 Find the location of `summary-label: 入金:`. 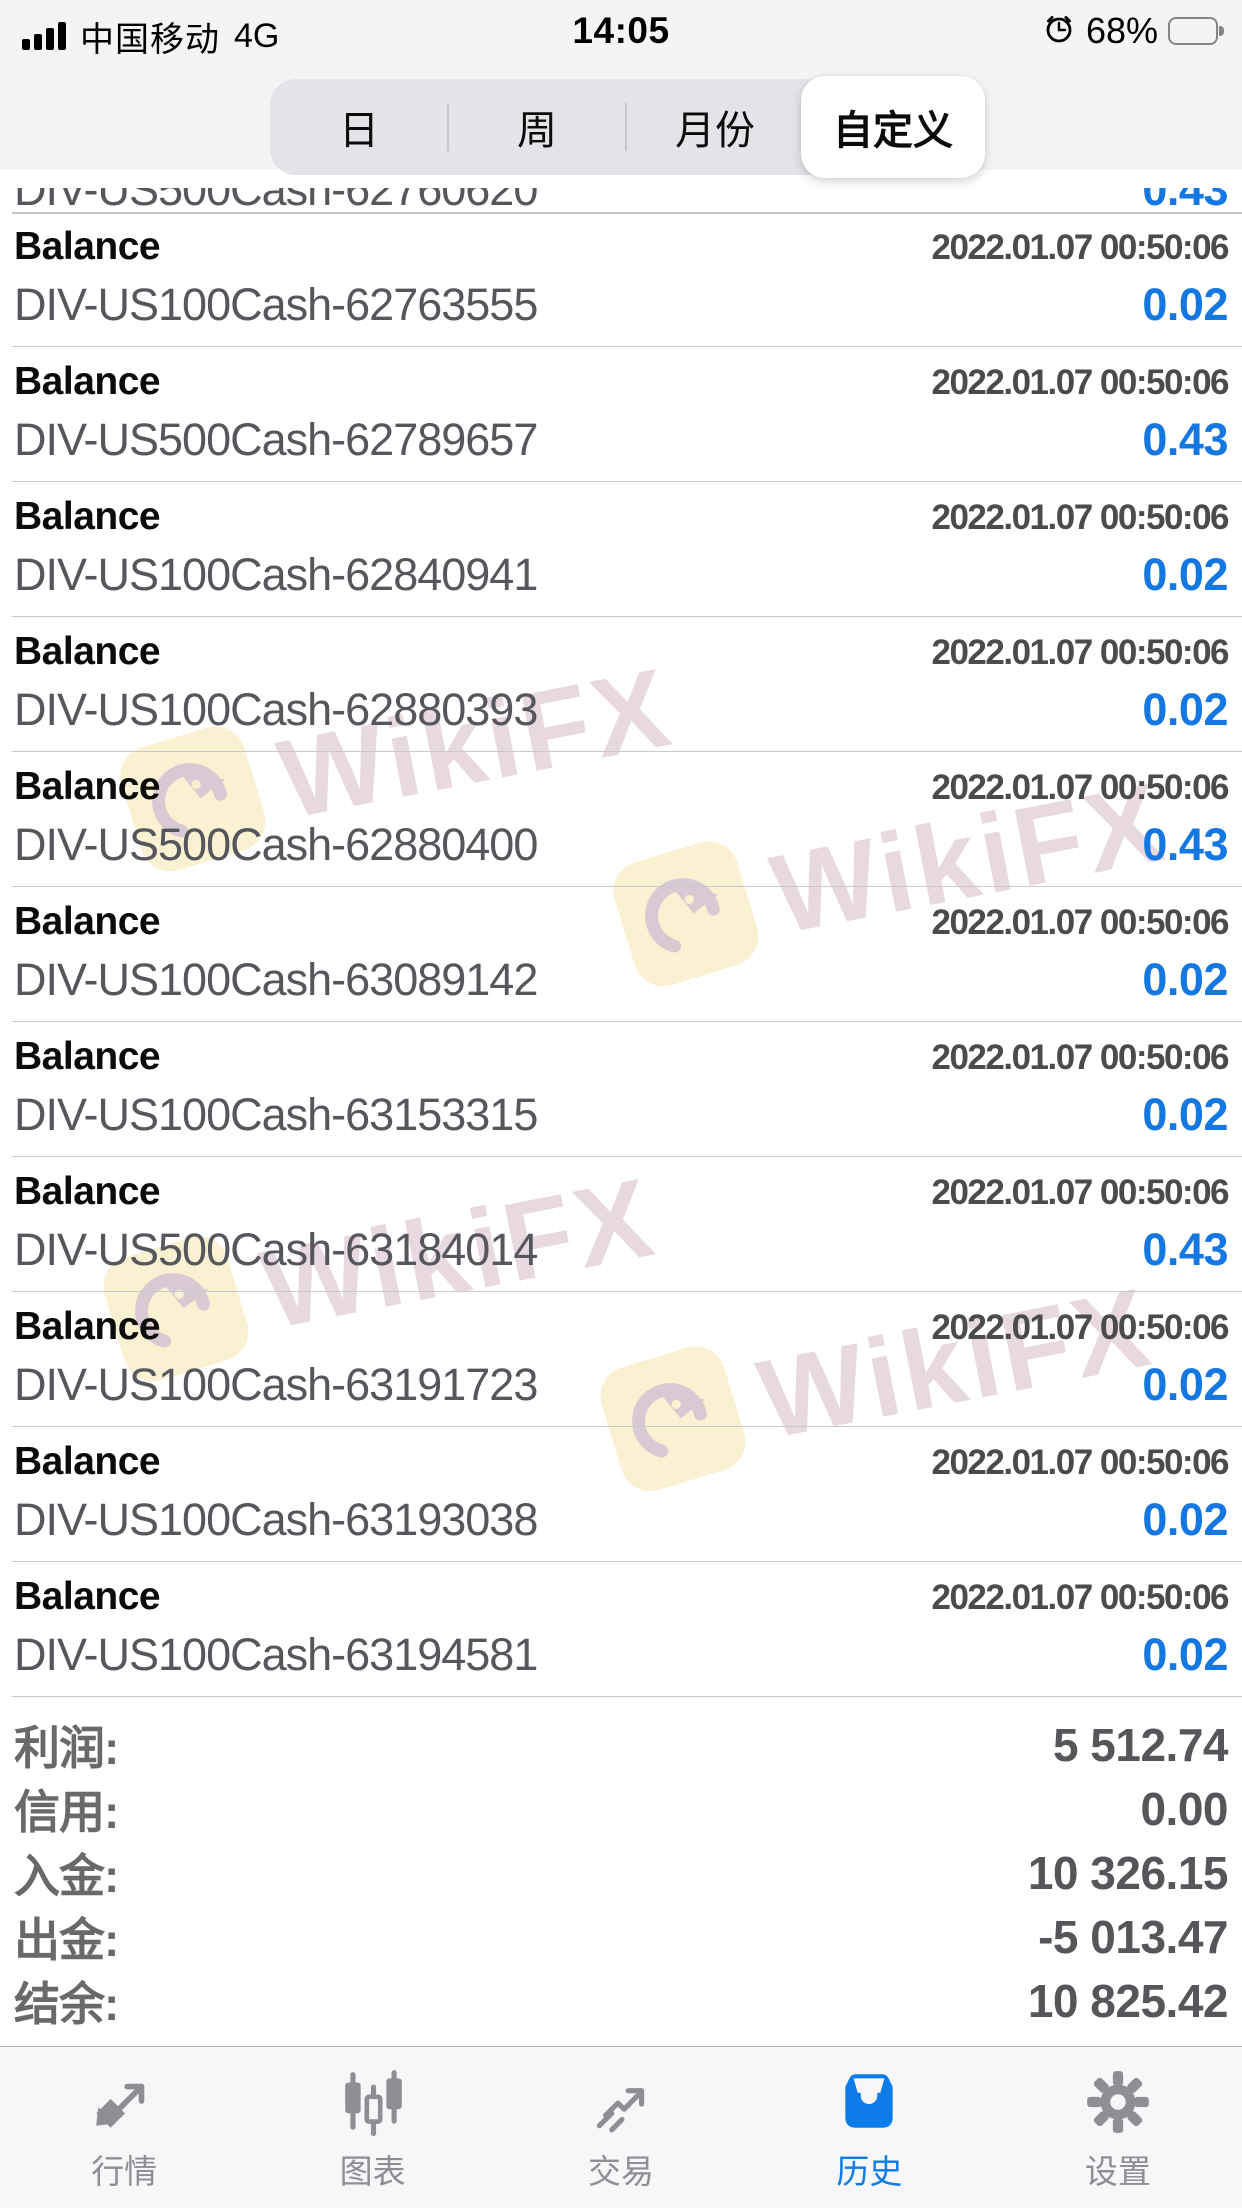

summary-label: 入金: is located at coordinates (66, 1876).